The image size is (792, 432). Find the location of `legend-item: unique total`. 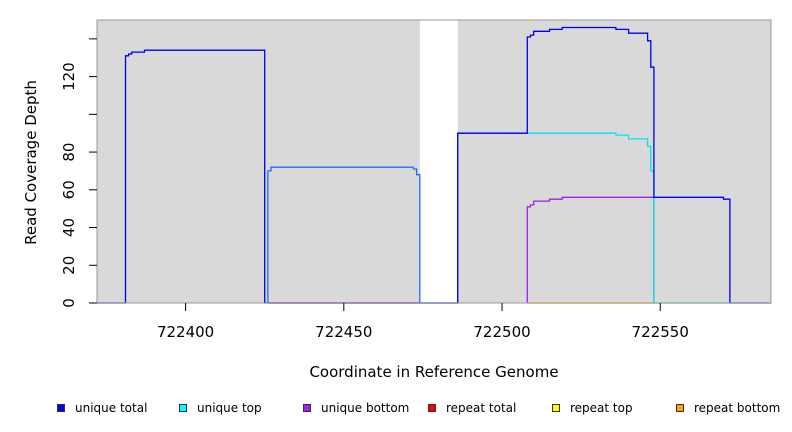

legend-item: unique total is located at coordinates (102, 408).